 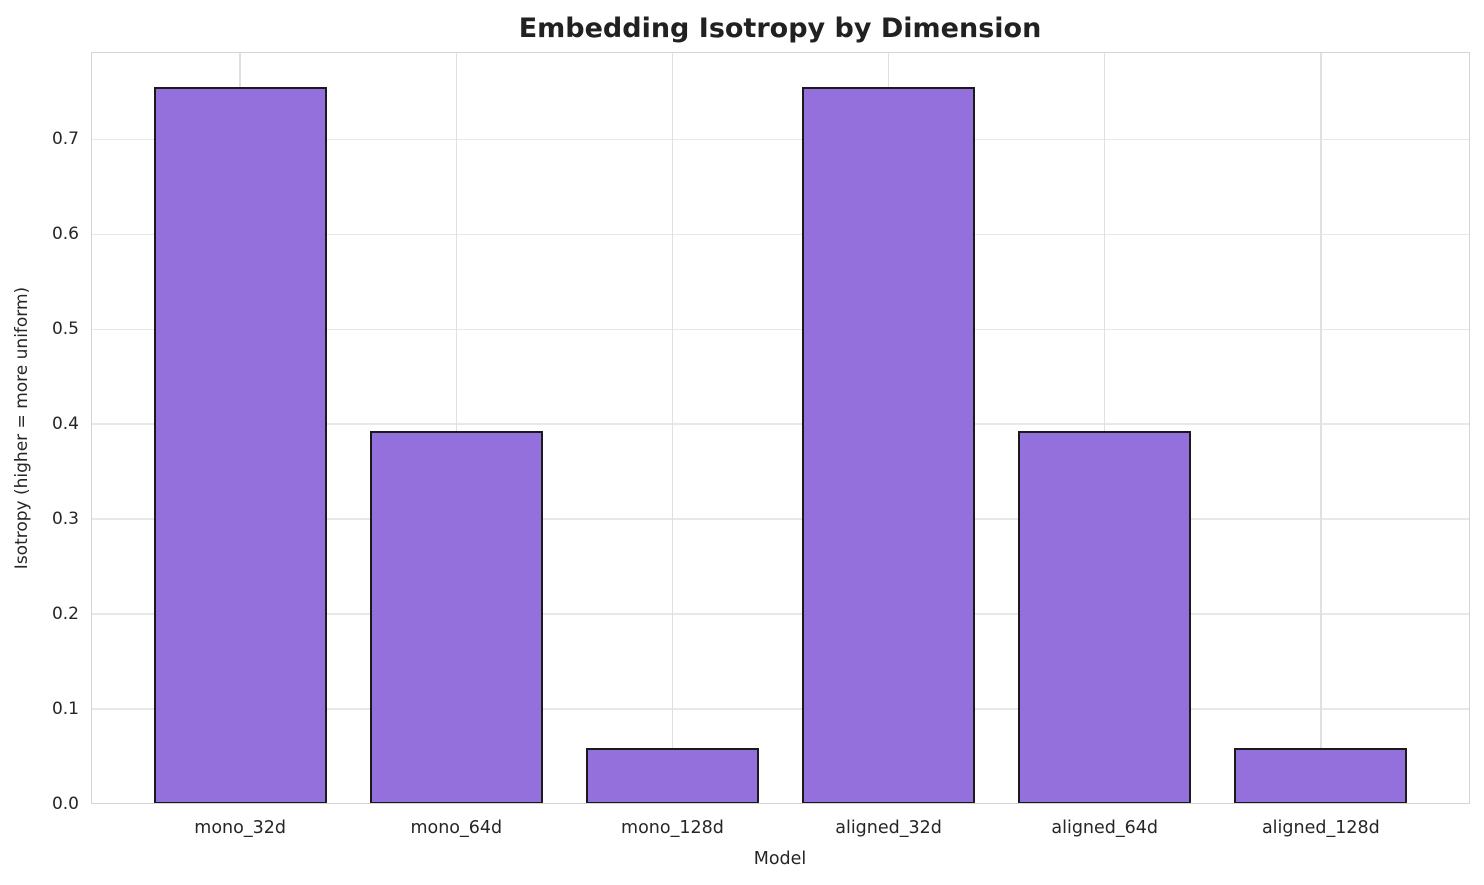 What do you see at coordinates (65, 139) in the screenshot?
I see `y-tick-label: 0.7` at bounding box center [65, 139].